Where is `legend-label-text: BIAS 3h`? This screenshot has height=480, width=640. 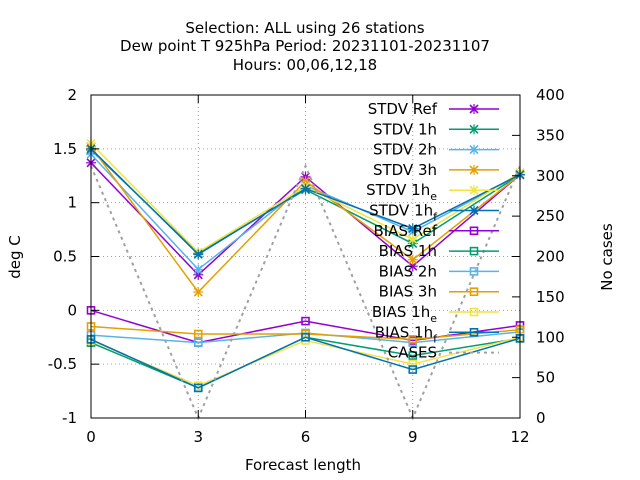 legend-label-text: BIAS 3h is located at coordinates (408, 292).